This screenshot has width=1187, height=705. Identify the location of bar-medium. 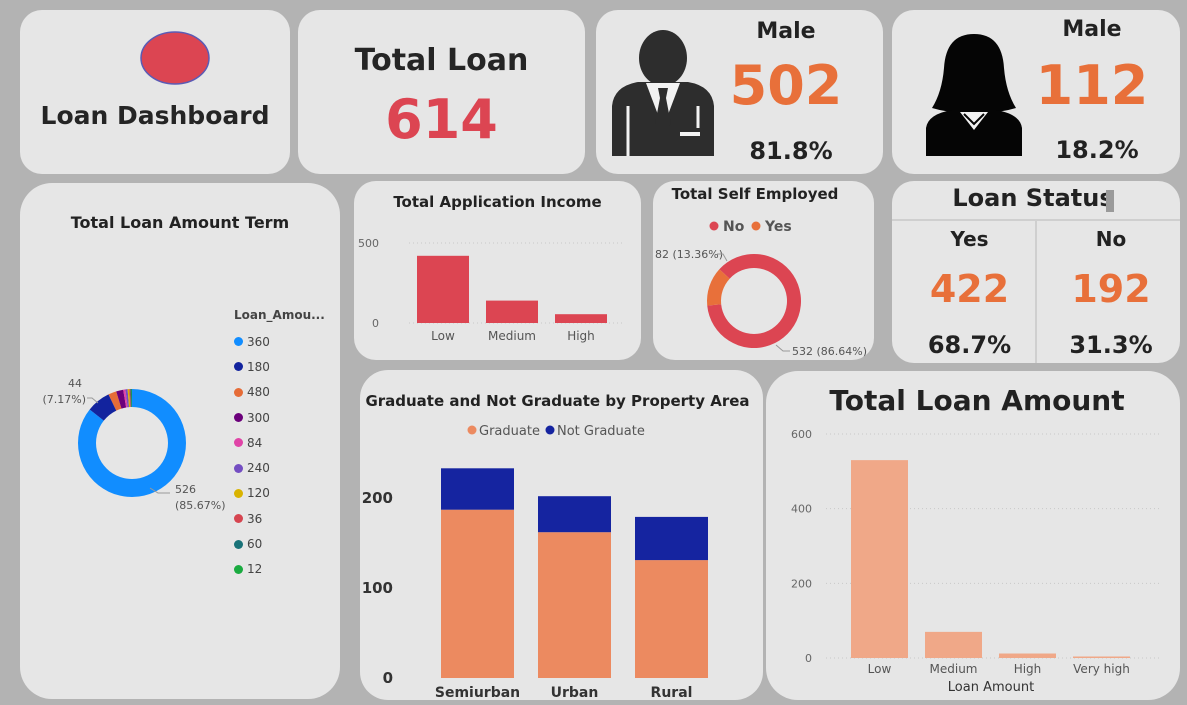
(953, 644).